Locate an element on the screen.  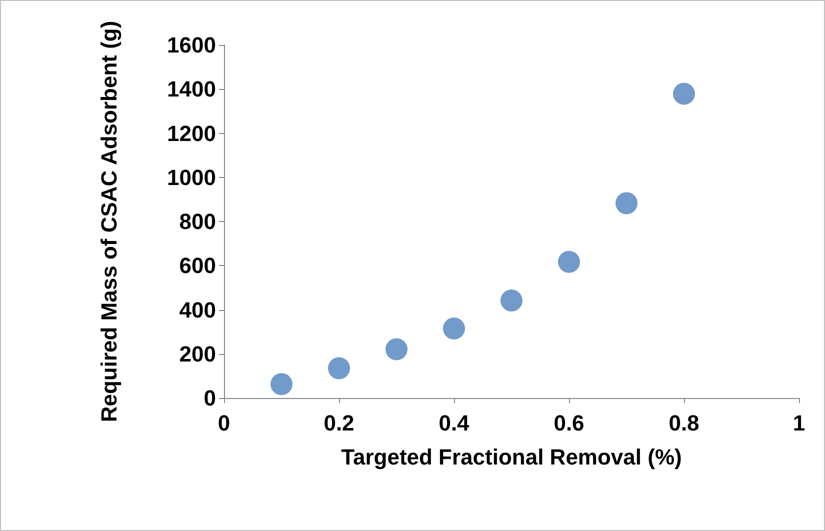
y-tick-label: 400 is located at coordinates (197, 309).